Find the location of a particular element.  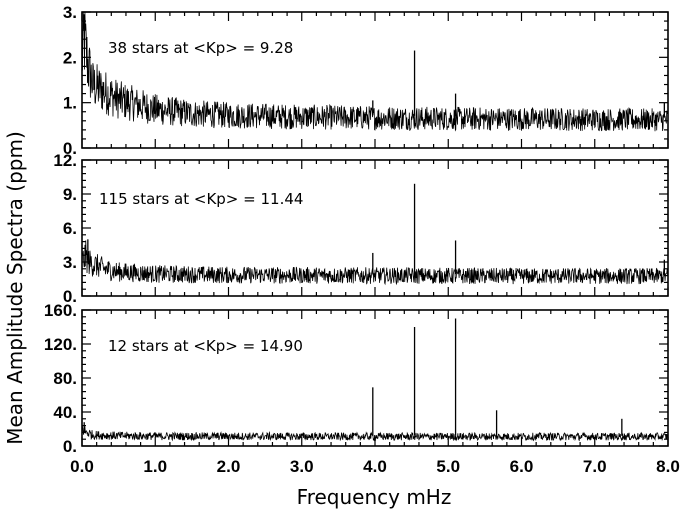

x-tick-label: 4.0 is located at coordinates (375, 466).